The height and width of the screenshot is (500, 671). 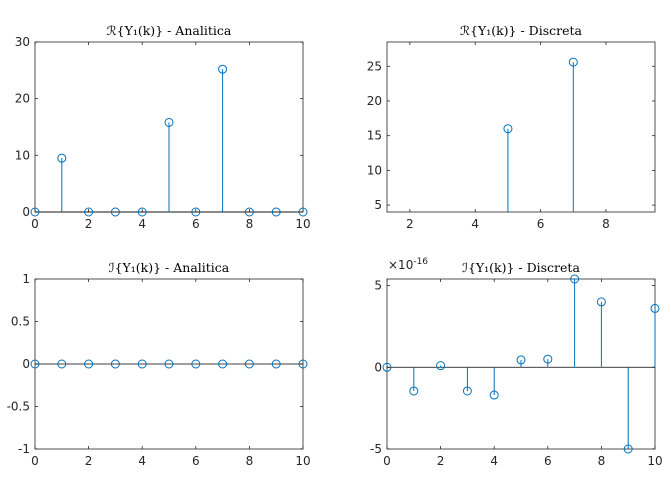 I want to click on y-tick-label: -1, so click(x=24, y=449).